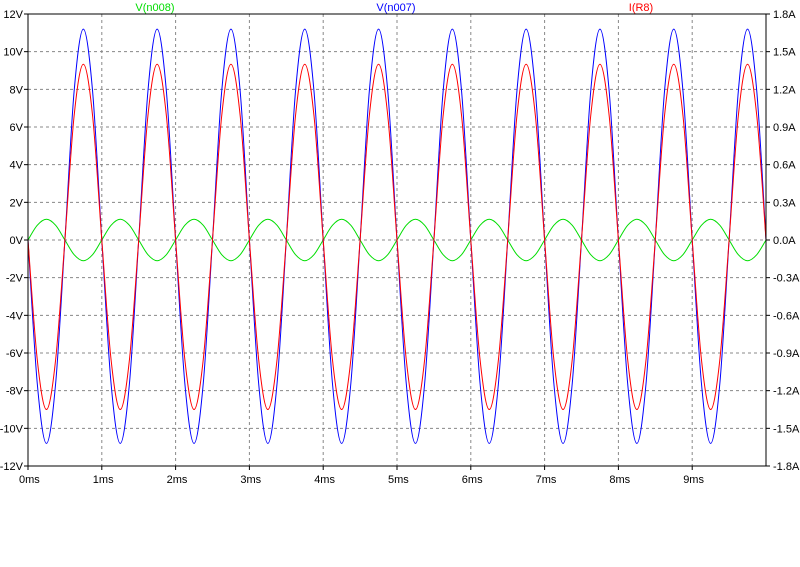 The height and width of the screenshot is (567, 800). What do you see at coordinates (784, 53) in the screenshot?
I see `y-right-tick-label: 1.5A` at bounding box center [784, 53].